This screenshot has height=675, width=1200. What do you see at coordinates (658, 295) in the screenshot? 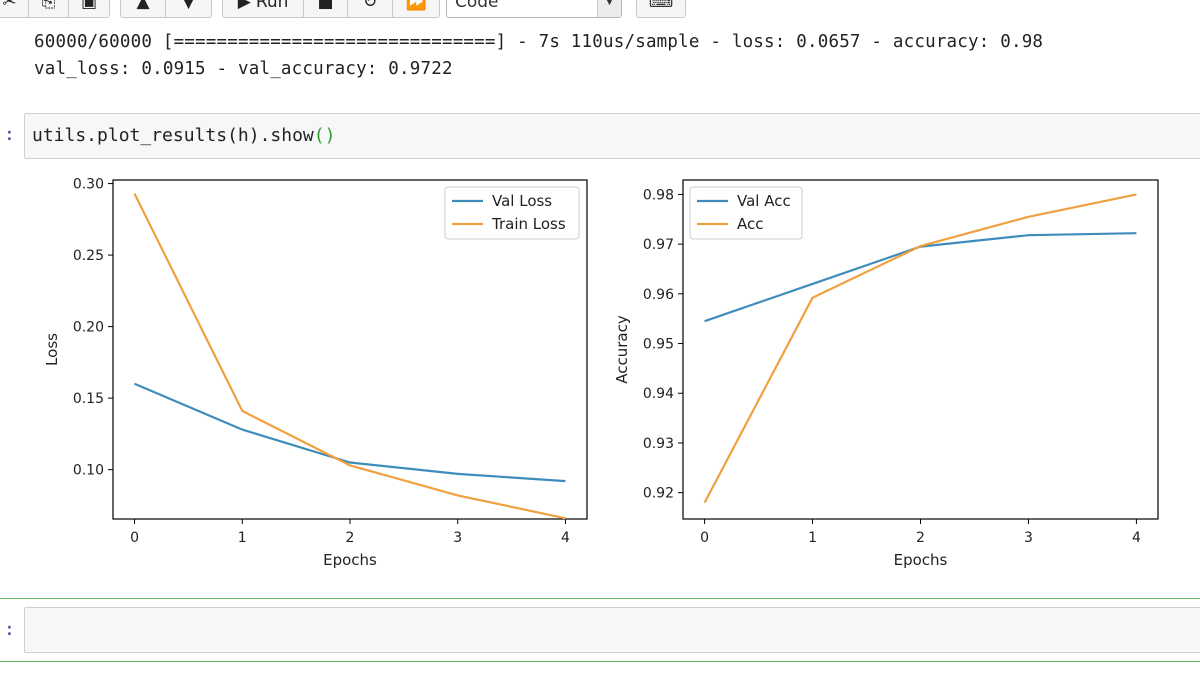
I see `y-tick-label: 0.96` at bounding box center [658, 295].